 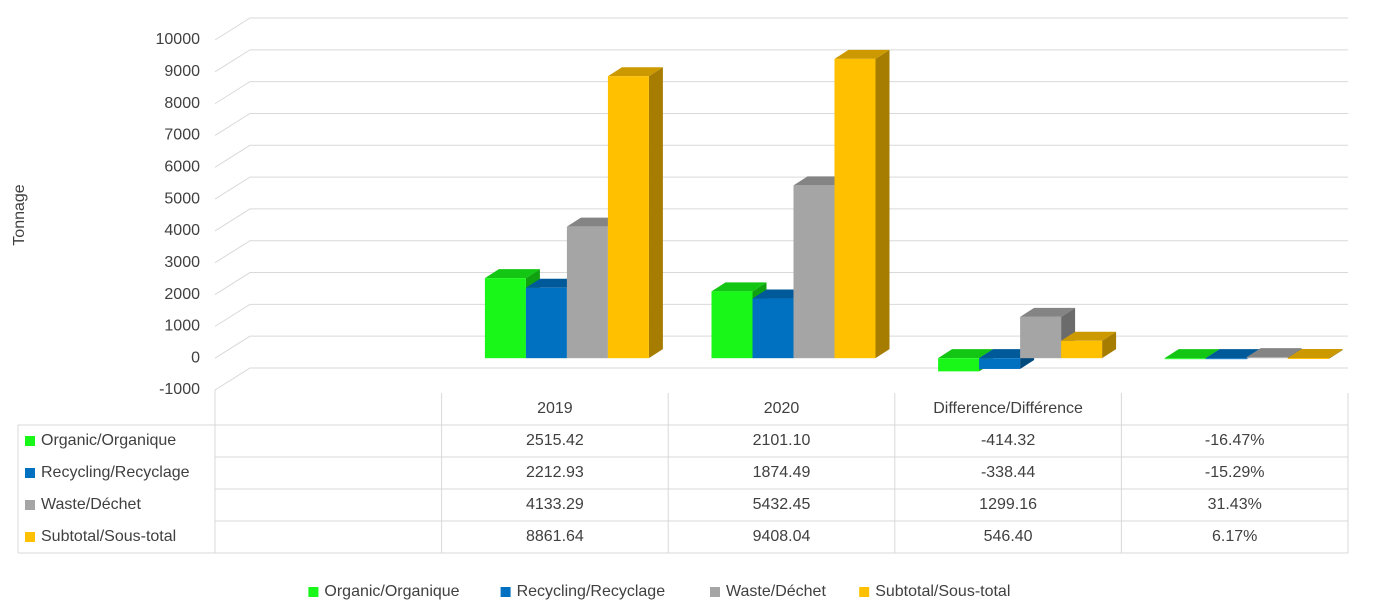 What do you see at coordinates (782, 408) in the screenshot?
I see `table-header: 2020` at bounding box center [782, 408].